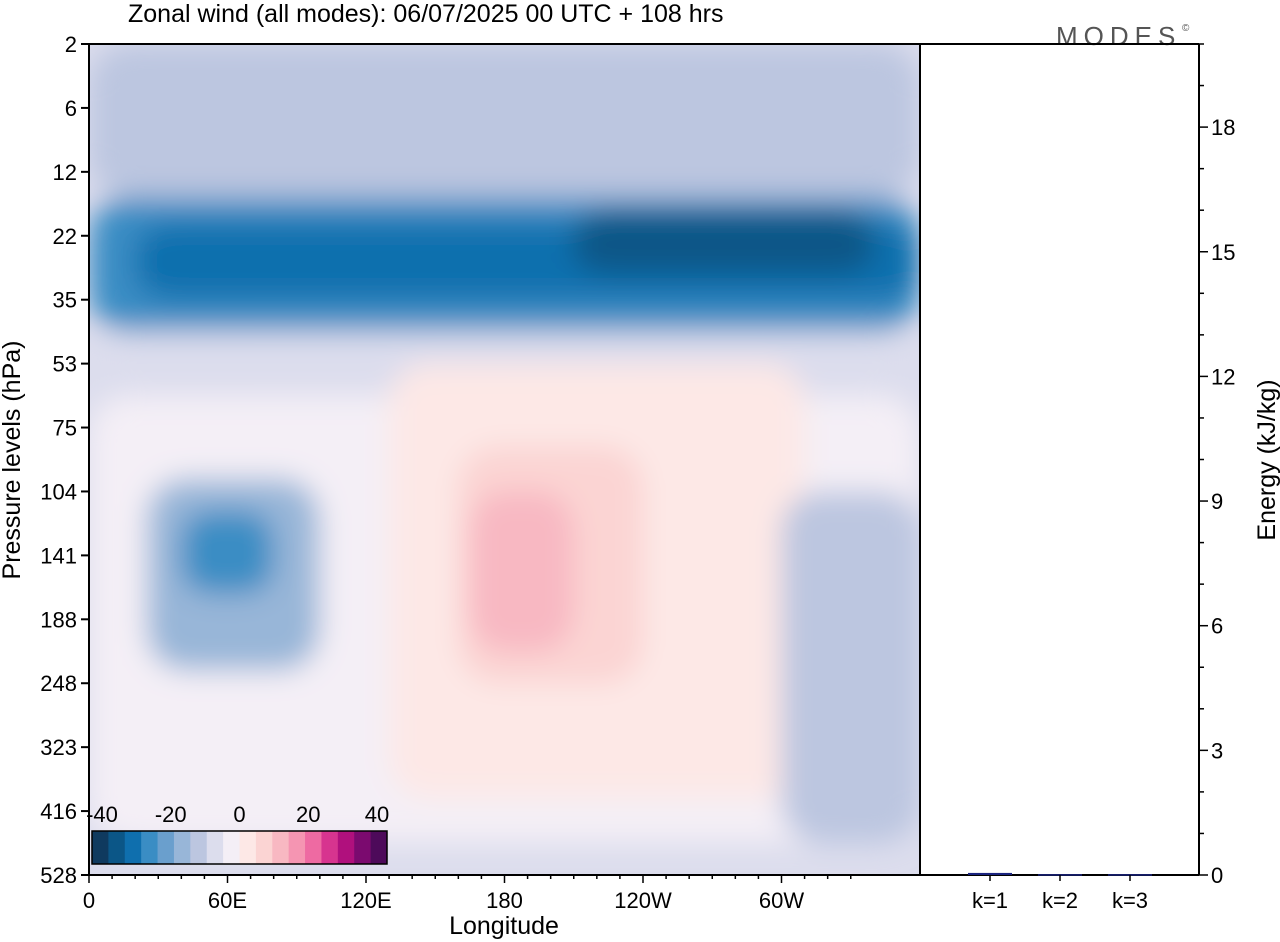 Image resolution: width=1280 pixels, height=942 pixels. Describe the element at coordinates (377, 814) in the screenshot. I see `colorbar-tick-label: 40` at that location.